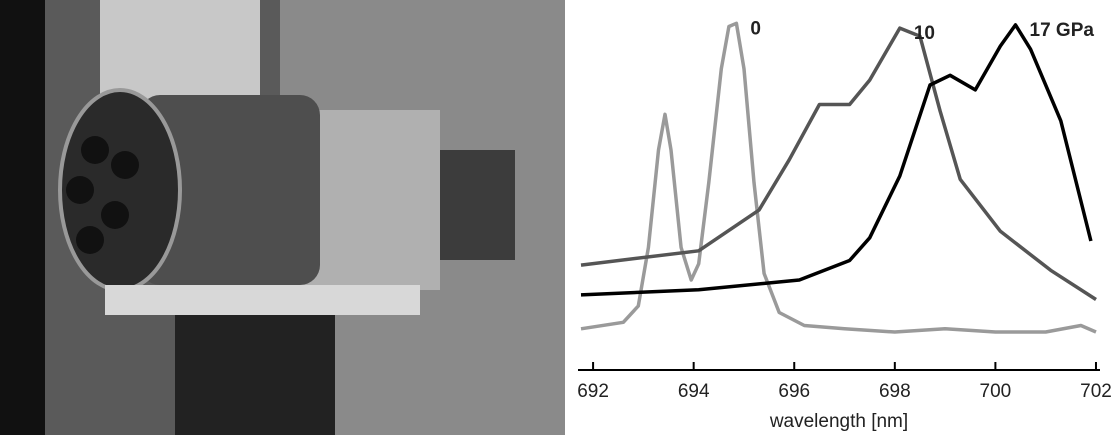  I want to click on x-tick-label: 700, so click(996, 391).